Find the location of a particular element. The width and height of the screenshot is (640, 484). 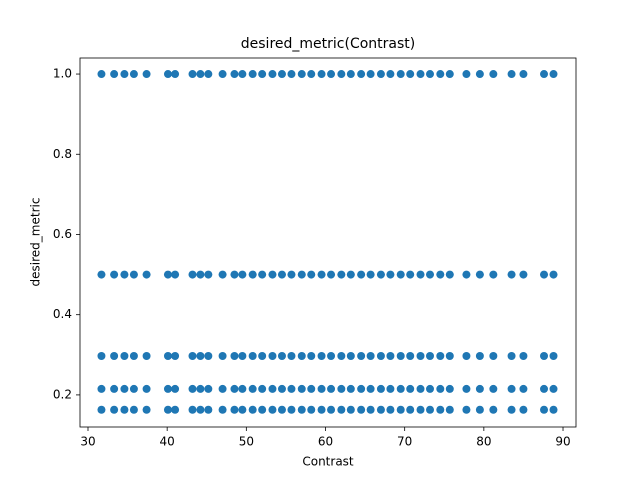

chart-title: desired_metric(Contrast) is located at coordinates (328, 44).